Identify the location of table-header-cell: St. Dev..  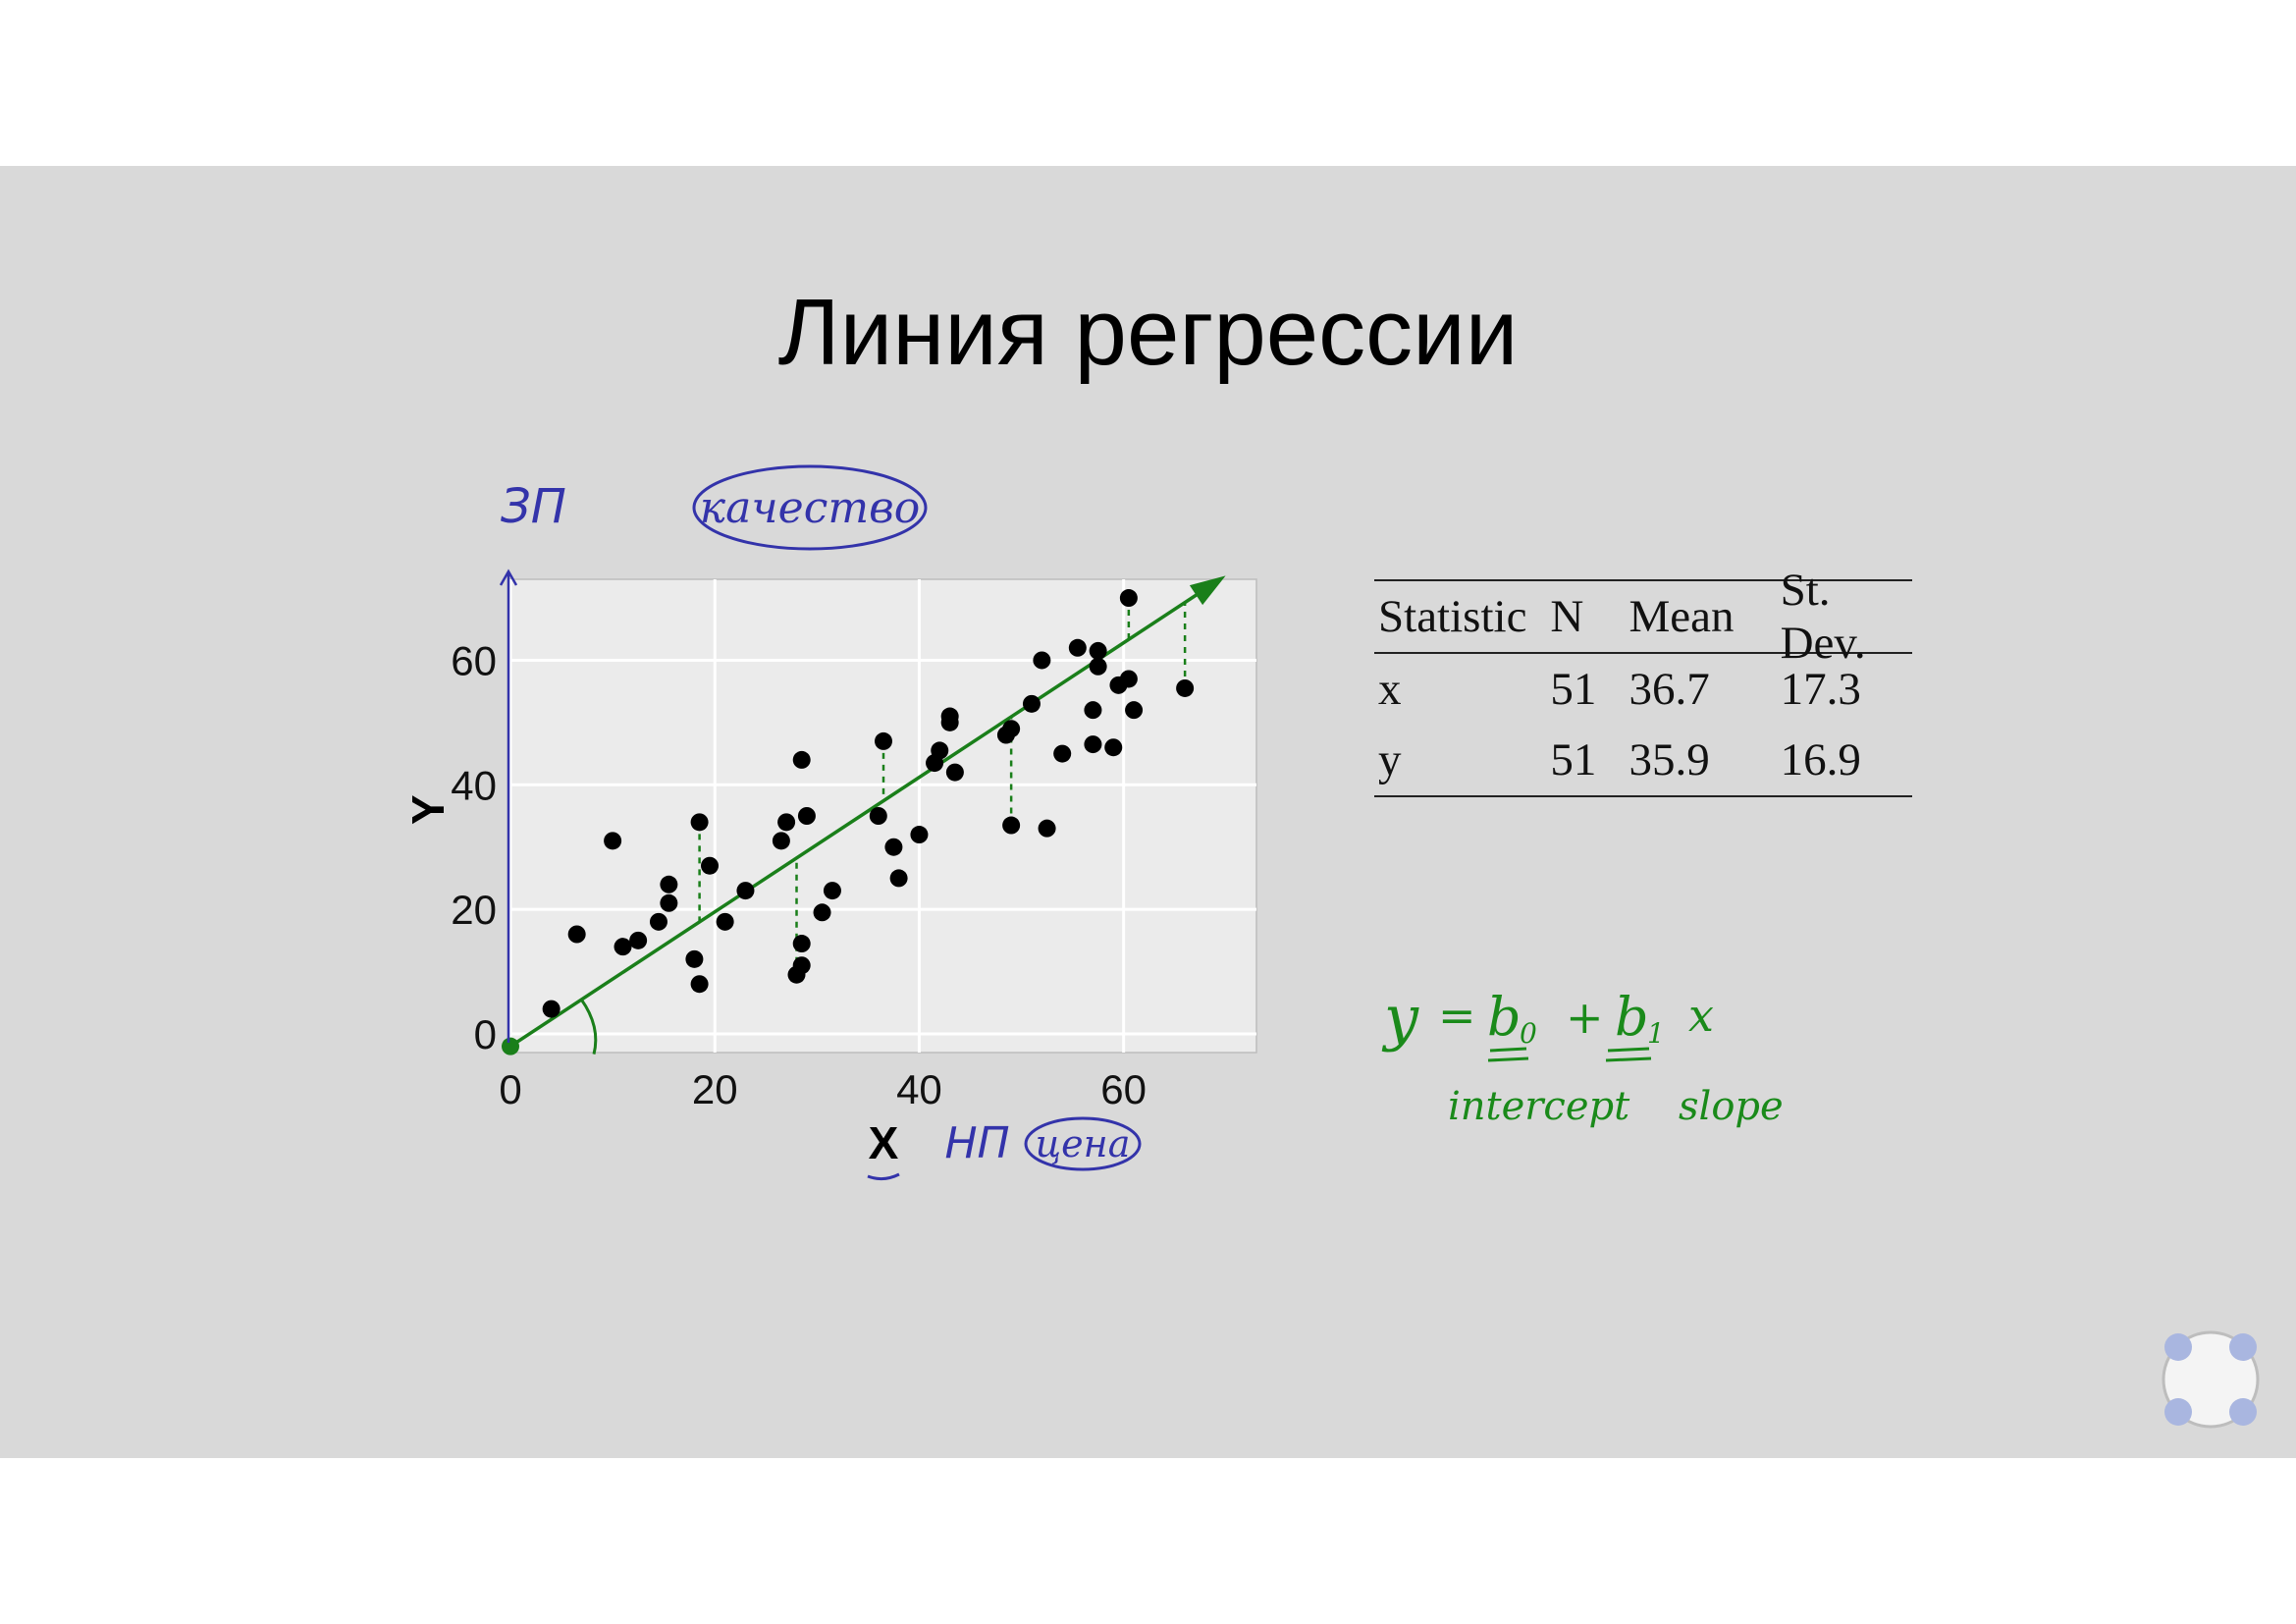
(1823, 617).